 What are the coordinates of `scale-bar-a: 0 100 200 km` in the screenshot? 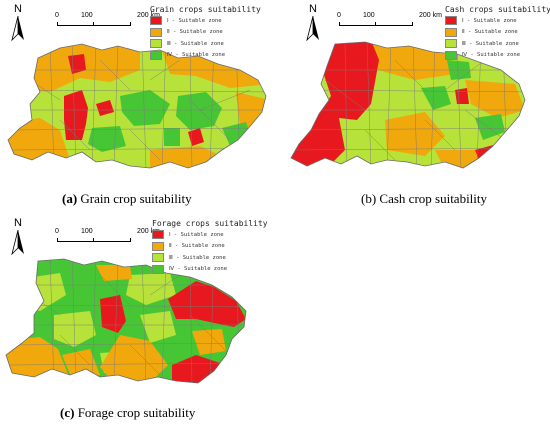 It's located at (107, 20).